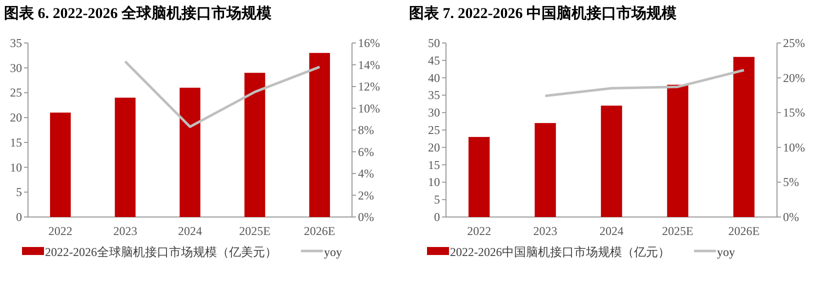 The width and height of the screenshot is (831, 307). Describe the element at coordinates (369, 87) in the screenshot. I see `y2-tick-label: 12%` at that location.